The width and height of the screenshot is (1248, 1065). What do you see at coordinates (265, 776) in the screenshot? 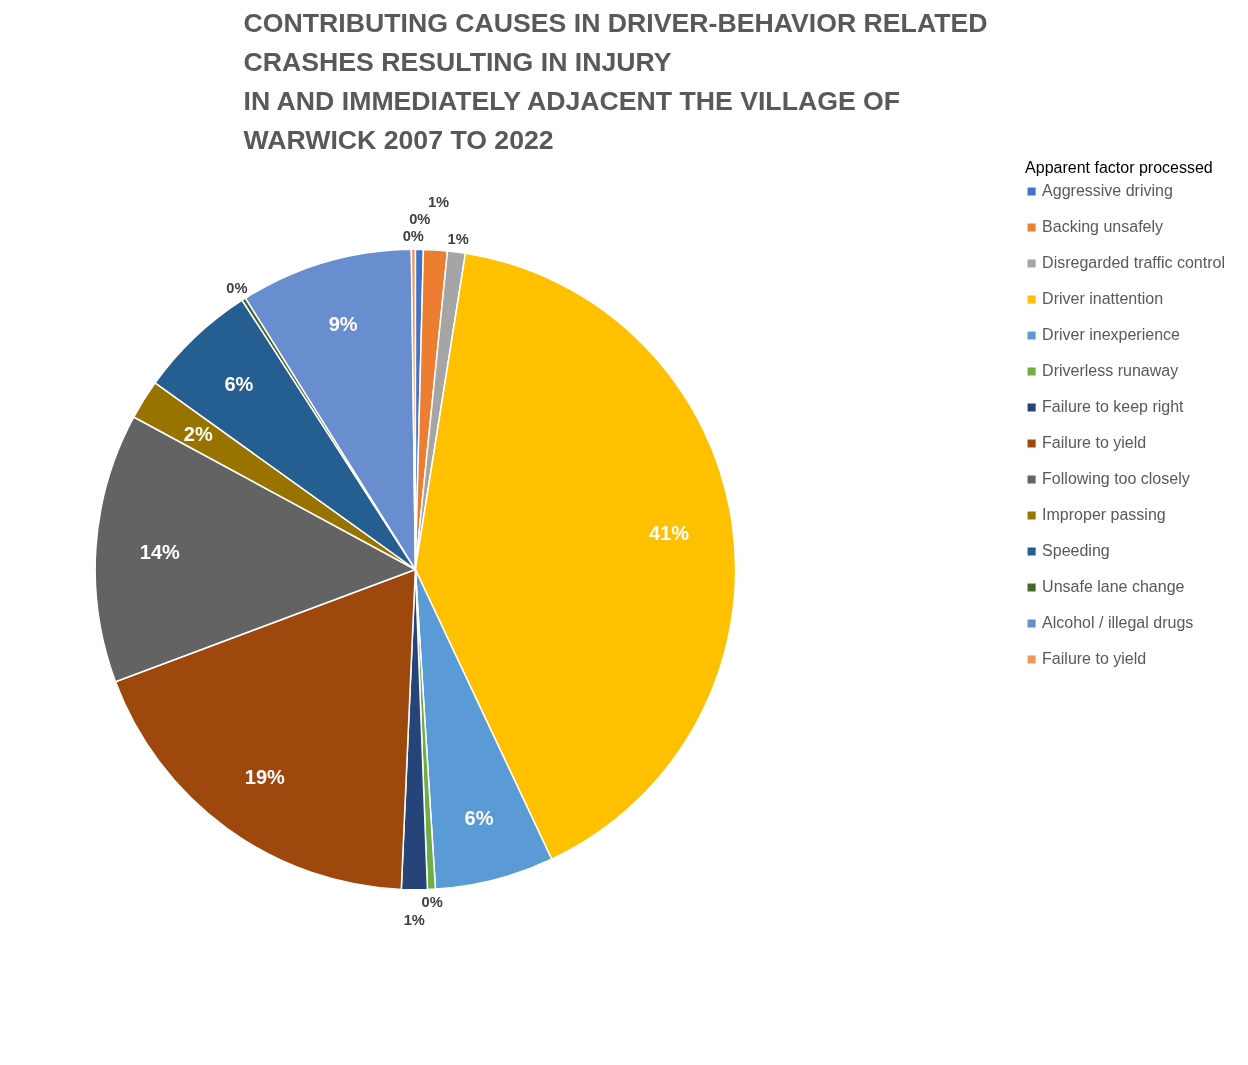
I see `data-label: 19%` at bounding box center [265, 776].